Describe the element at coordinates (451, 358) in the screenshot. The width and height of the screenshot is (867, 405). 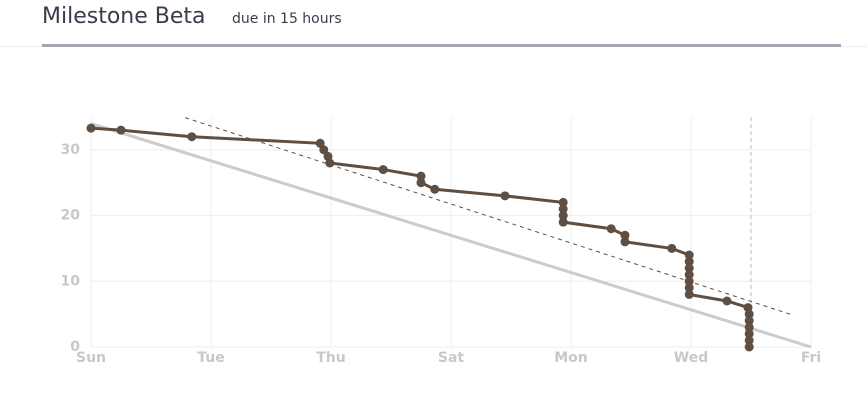
I see `x-tick-label: Sat` at that location.